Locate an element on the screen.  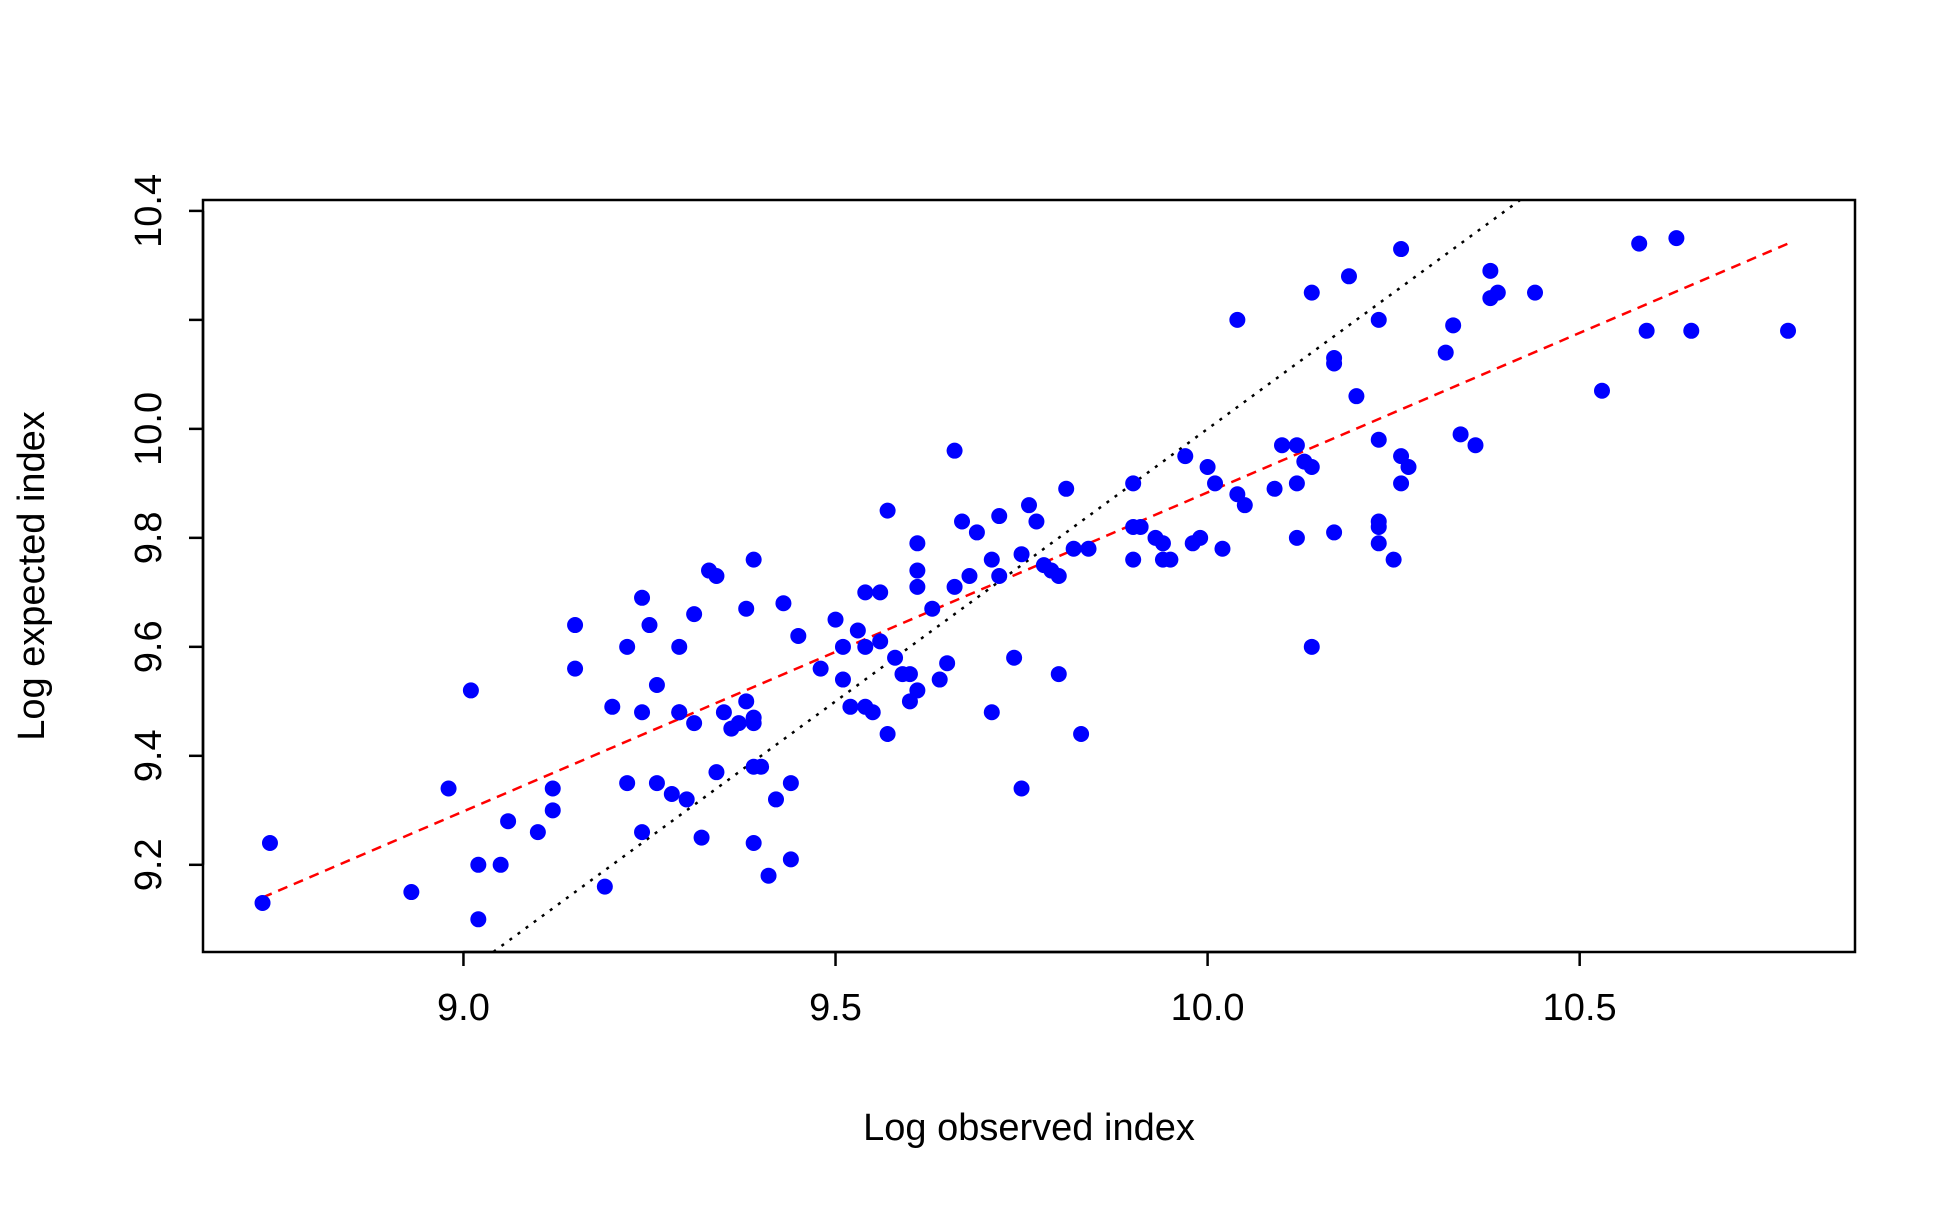
x-tick-label: 10.5 is located at coordinates (1580, 1008).